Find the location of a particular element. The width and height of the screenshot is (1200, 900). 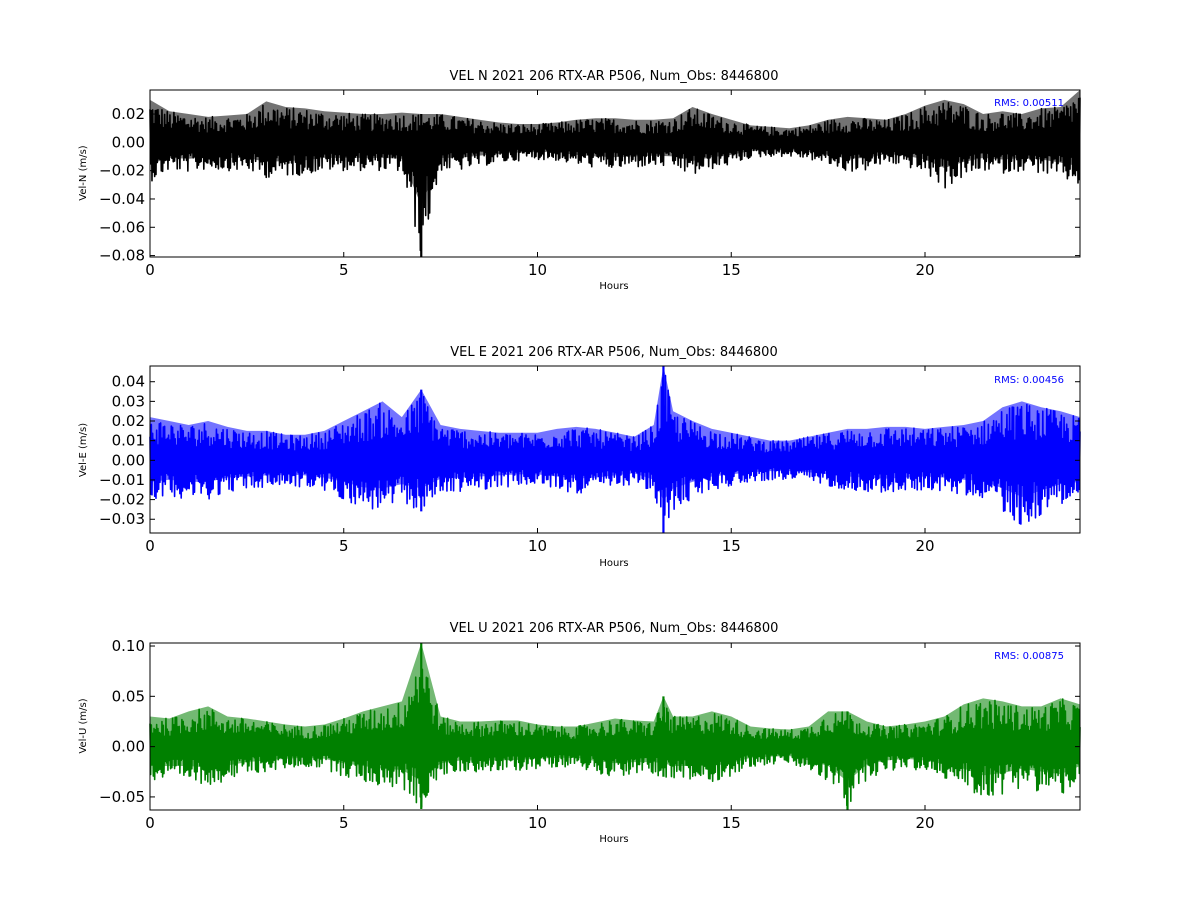

y-tick-label: 0.01 is located at coordinates (128, 441).